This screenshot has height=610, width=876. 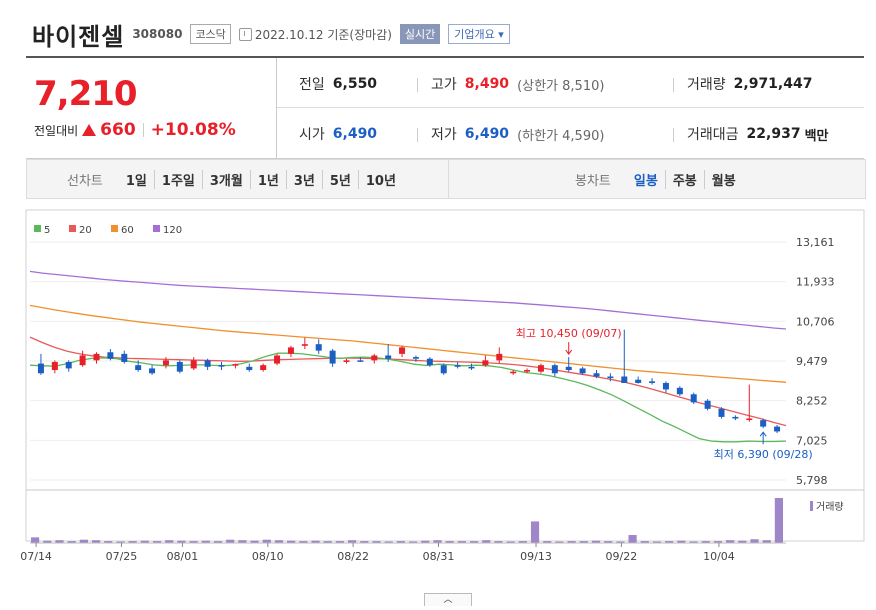 I want to click on legend-label-5: 5, so click(x=47, y=230).